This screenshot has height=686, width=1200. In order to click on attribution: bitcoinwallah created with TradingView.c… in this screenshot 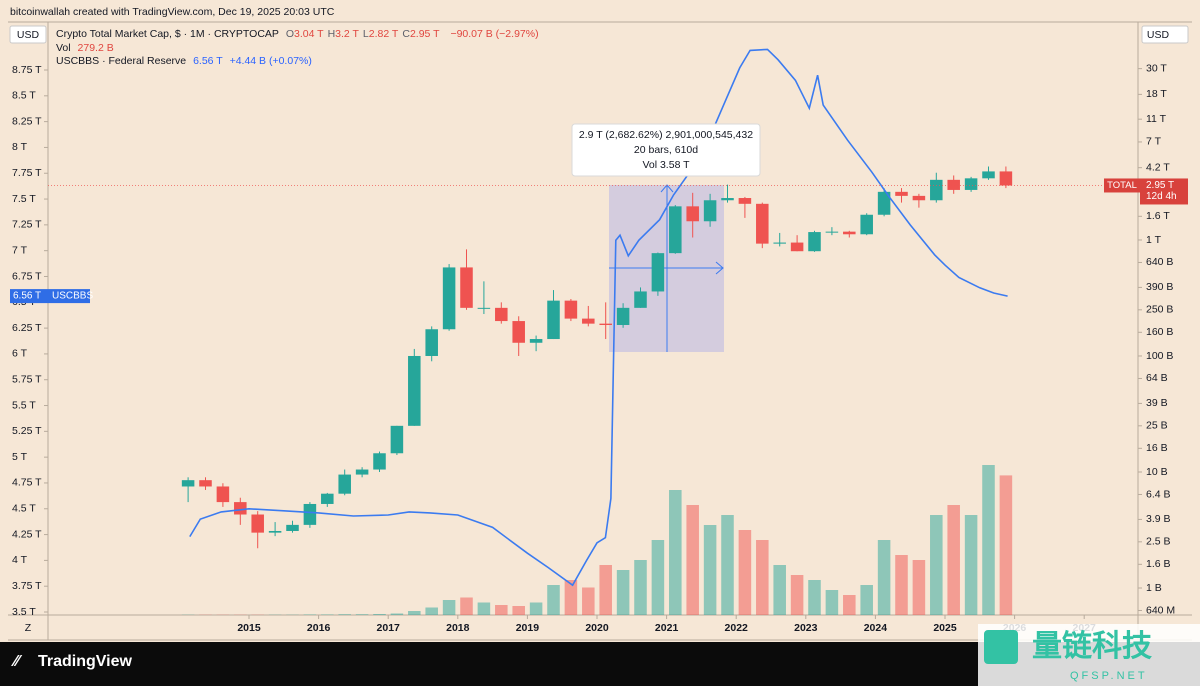, I will do `click(172, 12)`.